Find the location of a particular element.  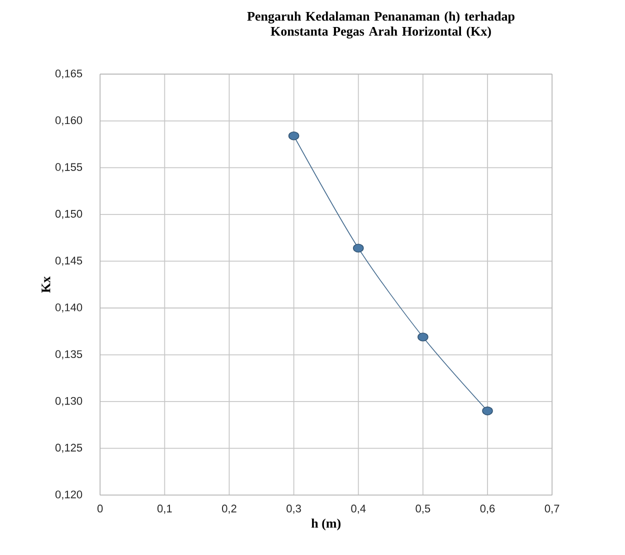

x-tick-label: 0,1 is located at coordinates (164, 509).